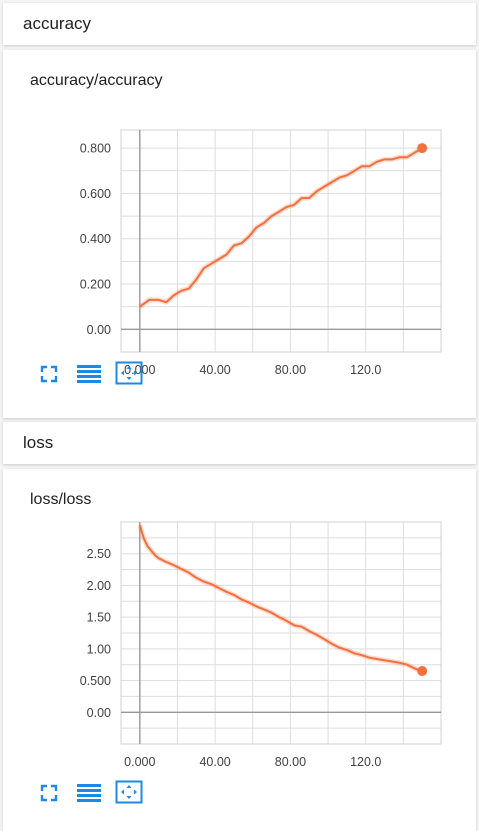  Describe the element at coordinates (99, 618) in the screenshot. I see `y-tick-label: 1.50` at that location.